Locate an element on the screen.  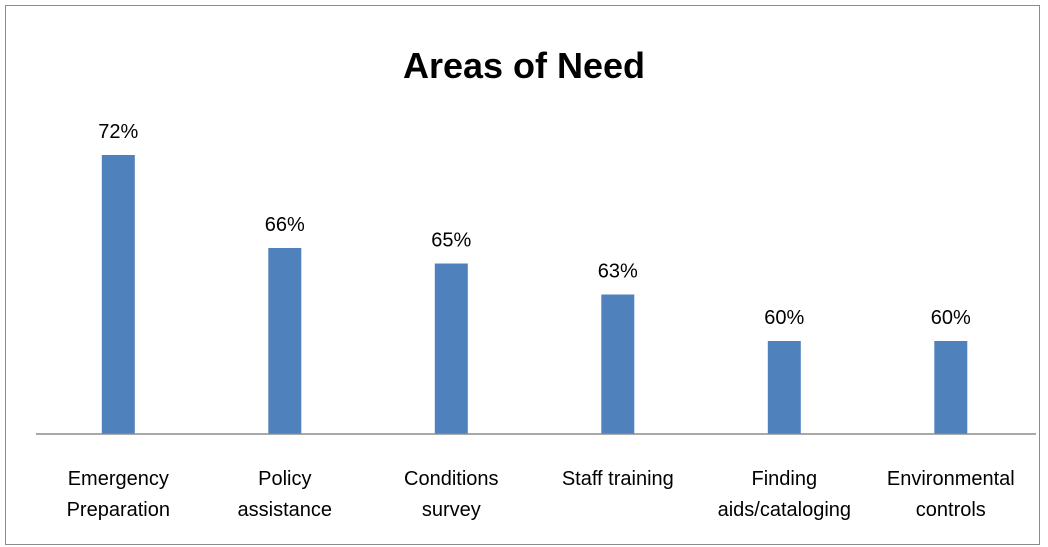
category-label-line: assistance is located at coordinates (285, 510).